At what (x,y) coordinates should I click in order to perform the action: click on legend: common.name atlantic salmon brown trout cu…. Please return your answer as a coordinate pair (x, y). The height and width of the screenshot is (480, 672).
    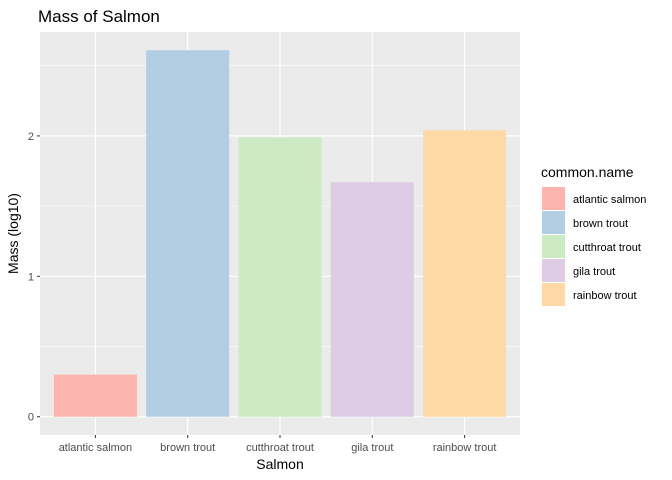
    Looking at the image, I should click on (593, 235).